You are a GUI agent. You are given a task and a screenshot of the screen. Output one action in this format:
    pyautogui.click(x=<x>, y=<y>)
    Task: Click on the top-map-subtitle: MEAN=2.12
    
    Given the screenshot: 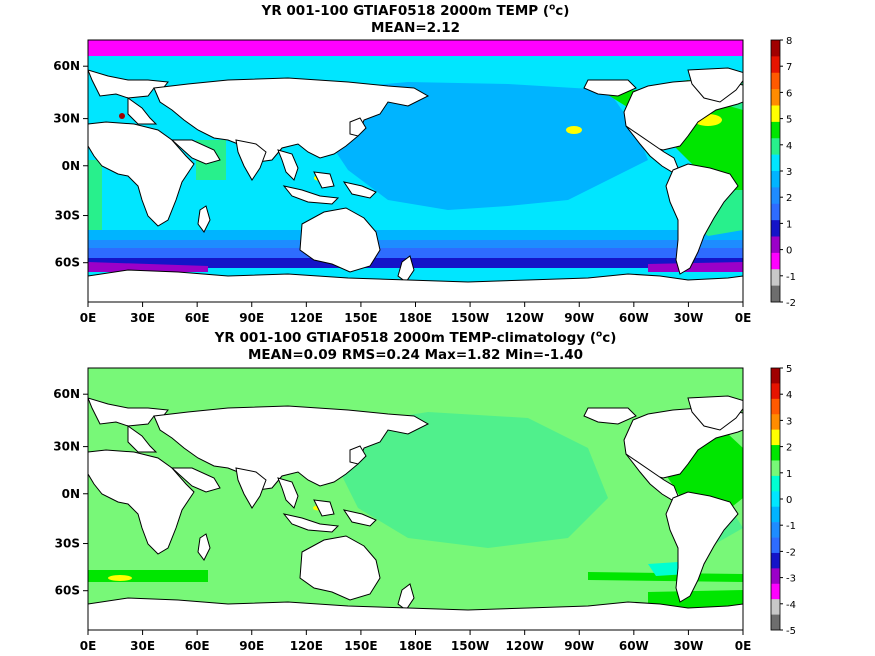 What is the action you would take?
    pyautogui.click(x=415, y=28)
    